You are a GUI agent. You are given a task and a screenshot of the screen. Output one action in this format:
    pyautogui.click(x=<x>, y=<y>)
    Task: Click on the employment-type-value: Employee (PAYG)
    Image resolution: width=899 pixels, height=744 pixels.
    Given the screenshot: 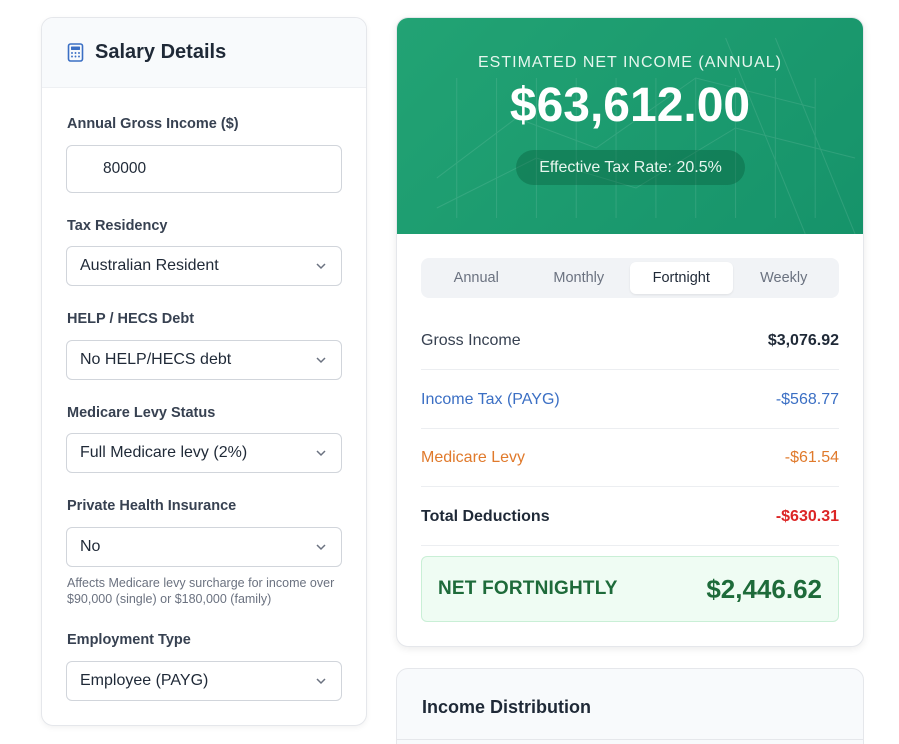 What is the action you would take?
    pyautogui.click(x=144, y=680)
    